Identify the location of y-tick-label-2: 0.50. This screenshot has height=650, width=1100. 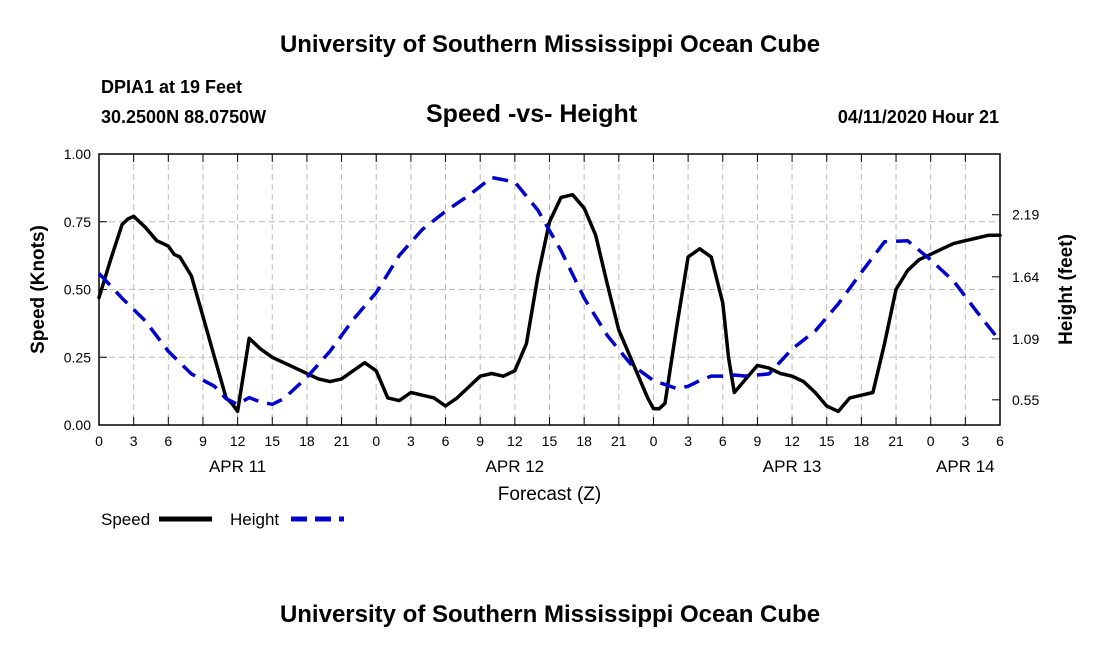
(77, 290).